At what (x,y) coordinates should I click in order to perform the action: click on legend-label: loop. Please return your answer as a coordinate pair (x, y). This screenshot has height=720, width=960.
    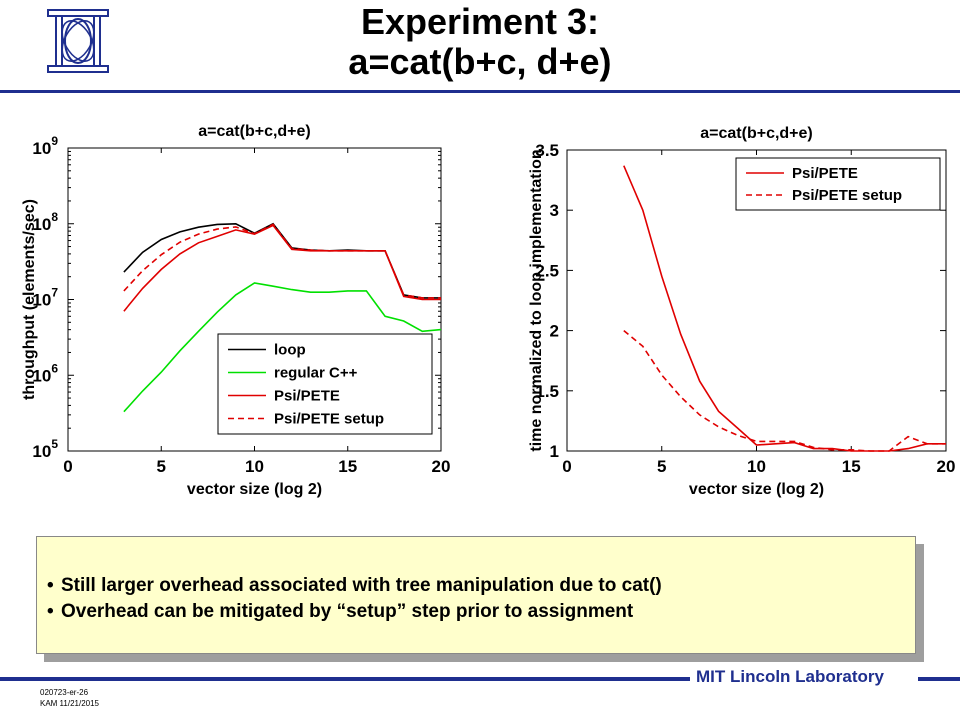
    Looking at the image, I should click on (290, 350).